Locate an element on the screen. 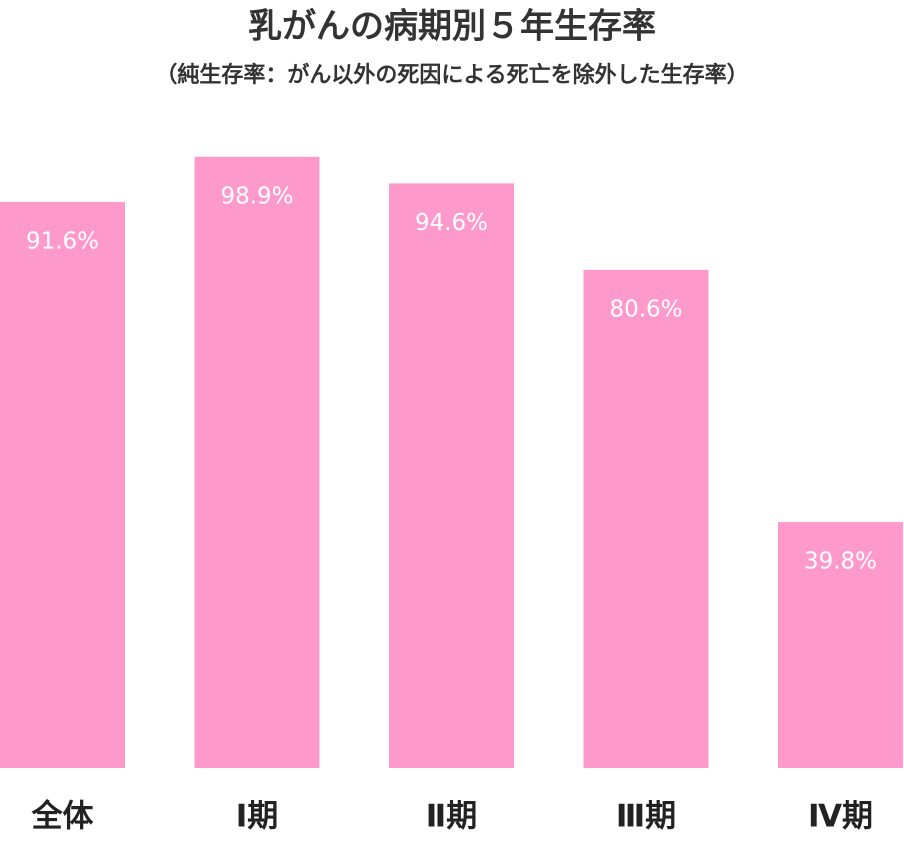 This screenshot has height=852, width=904. chart-subtitle: （純生存率：がん以外の死因による死亡を除外した生存率） is located at coordinates (451, 75).